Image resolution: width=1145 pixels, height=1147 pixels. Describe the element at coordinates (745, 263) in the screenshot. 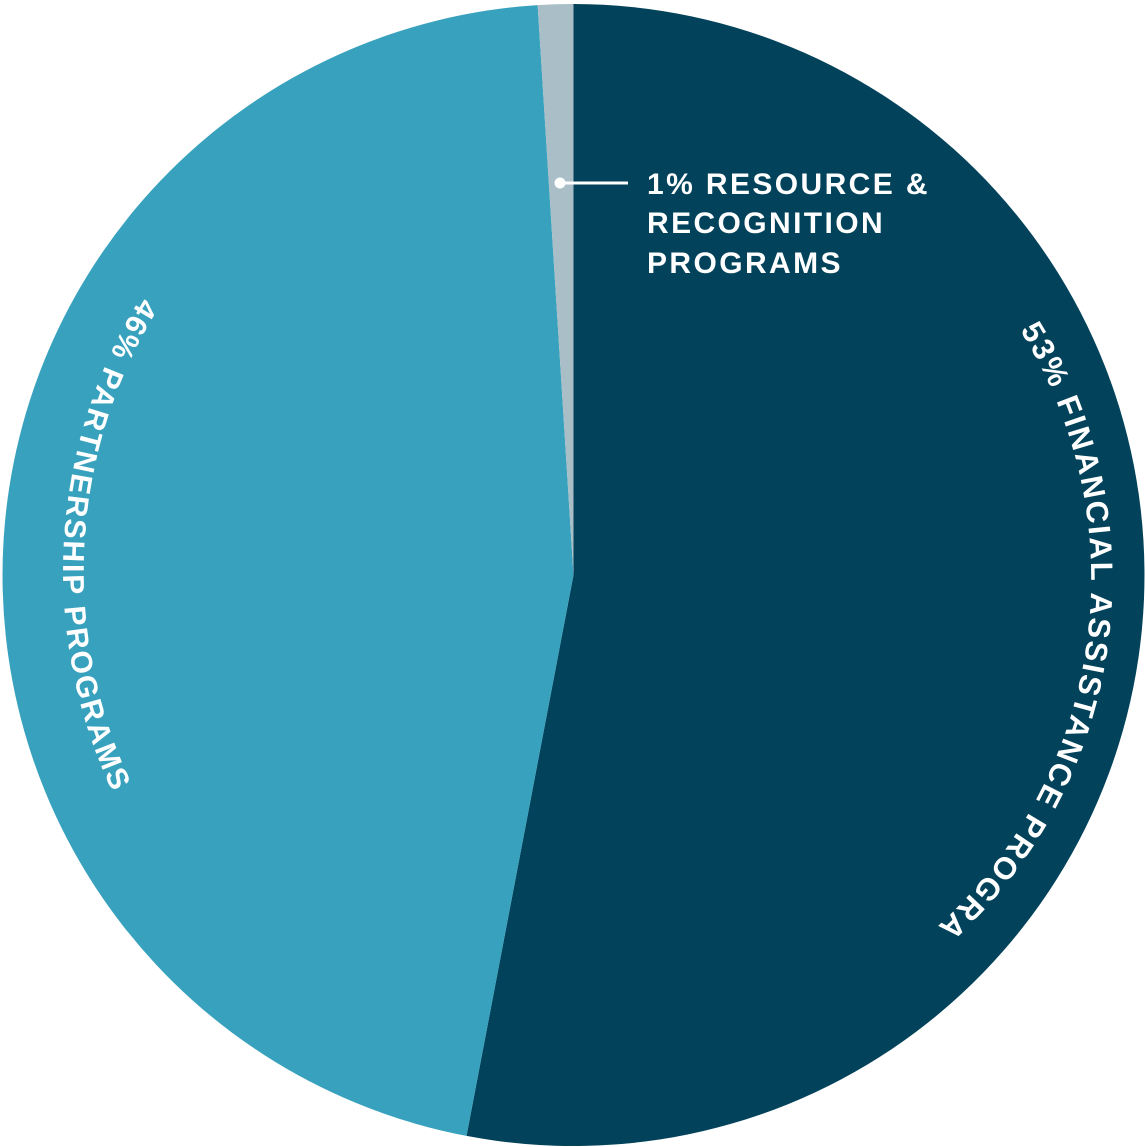

I see `callout-line-3: PROGRAMS` at that location.